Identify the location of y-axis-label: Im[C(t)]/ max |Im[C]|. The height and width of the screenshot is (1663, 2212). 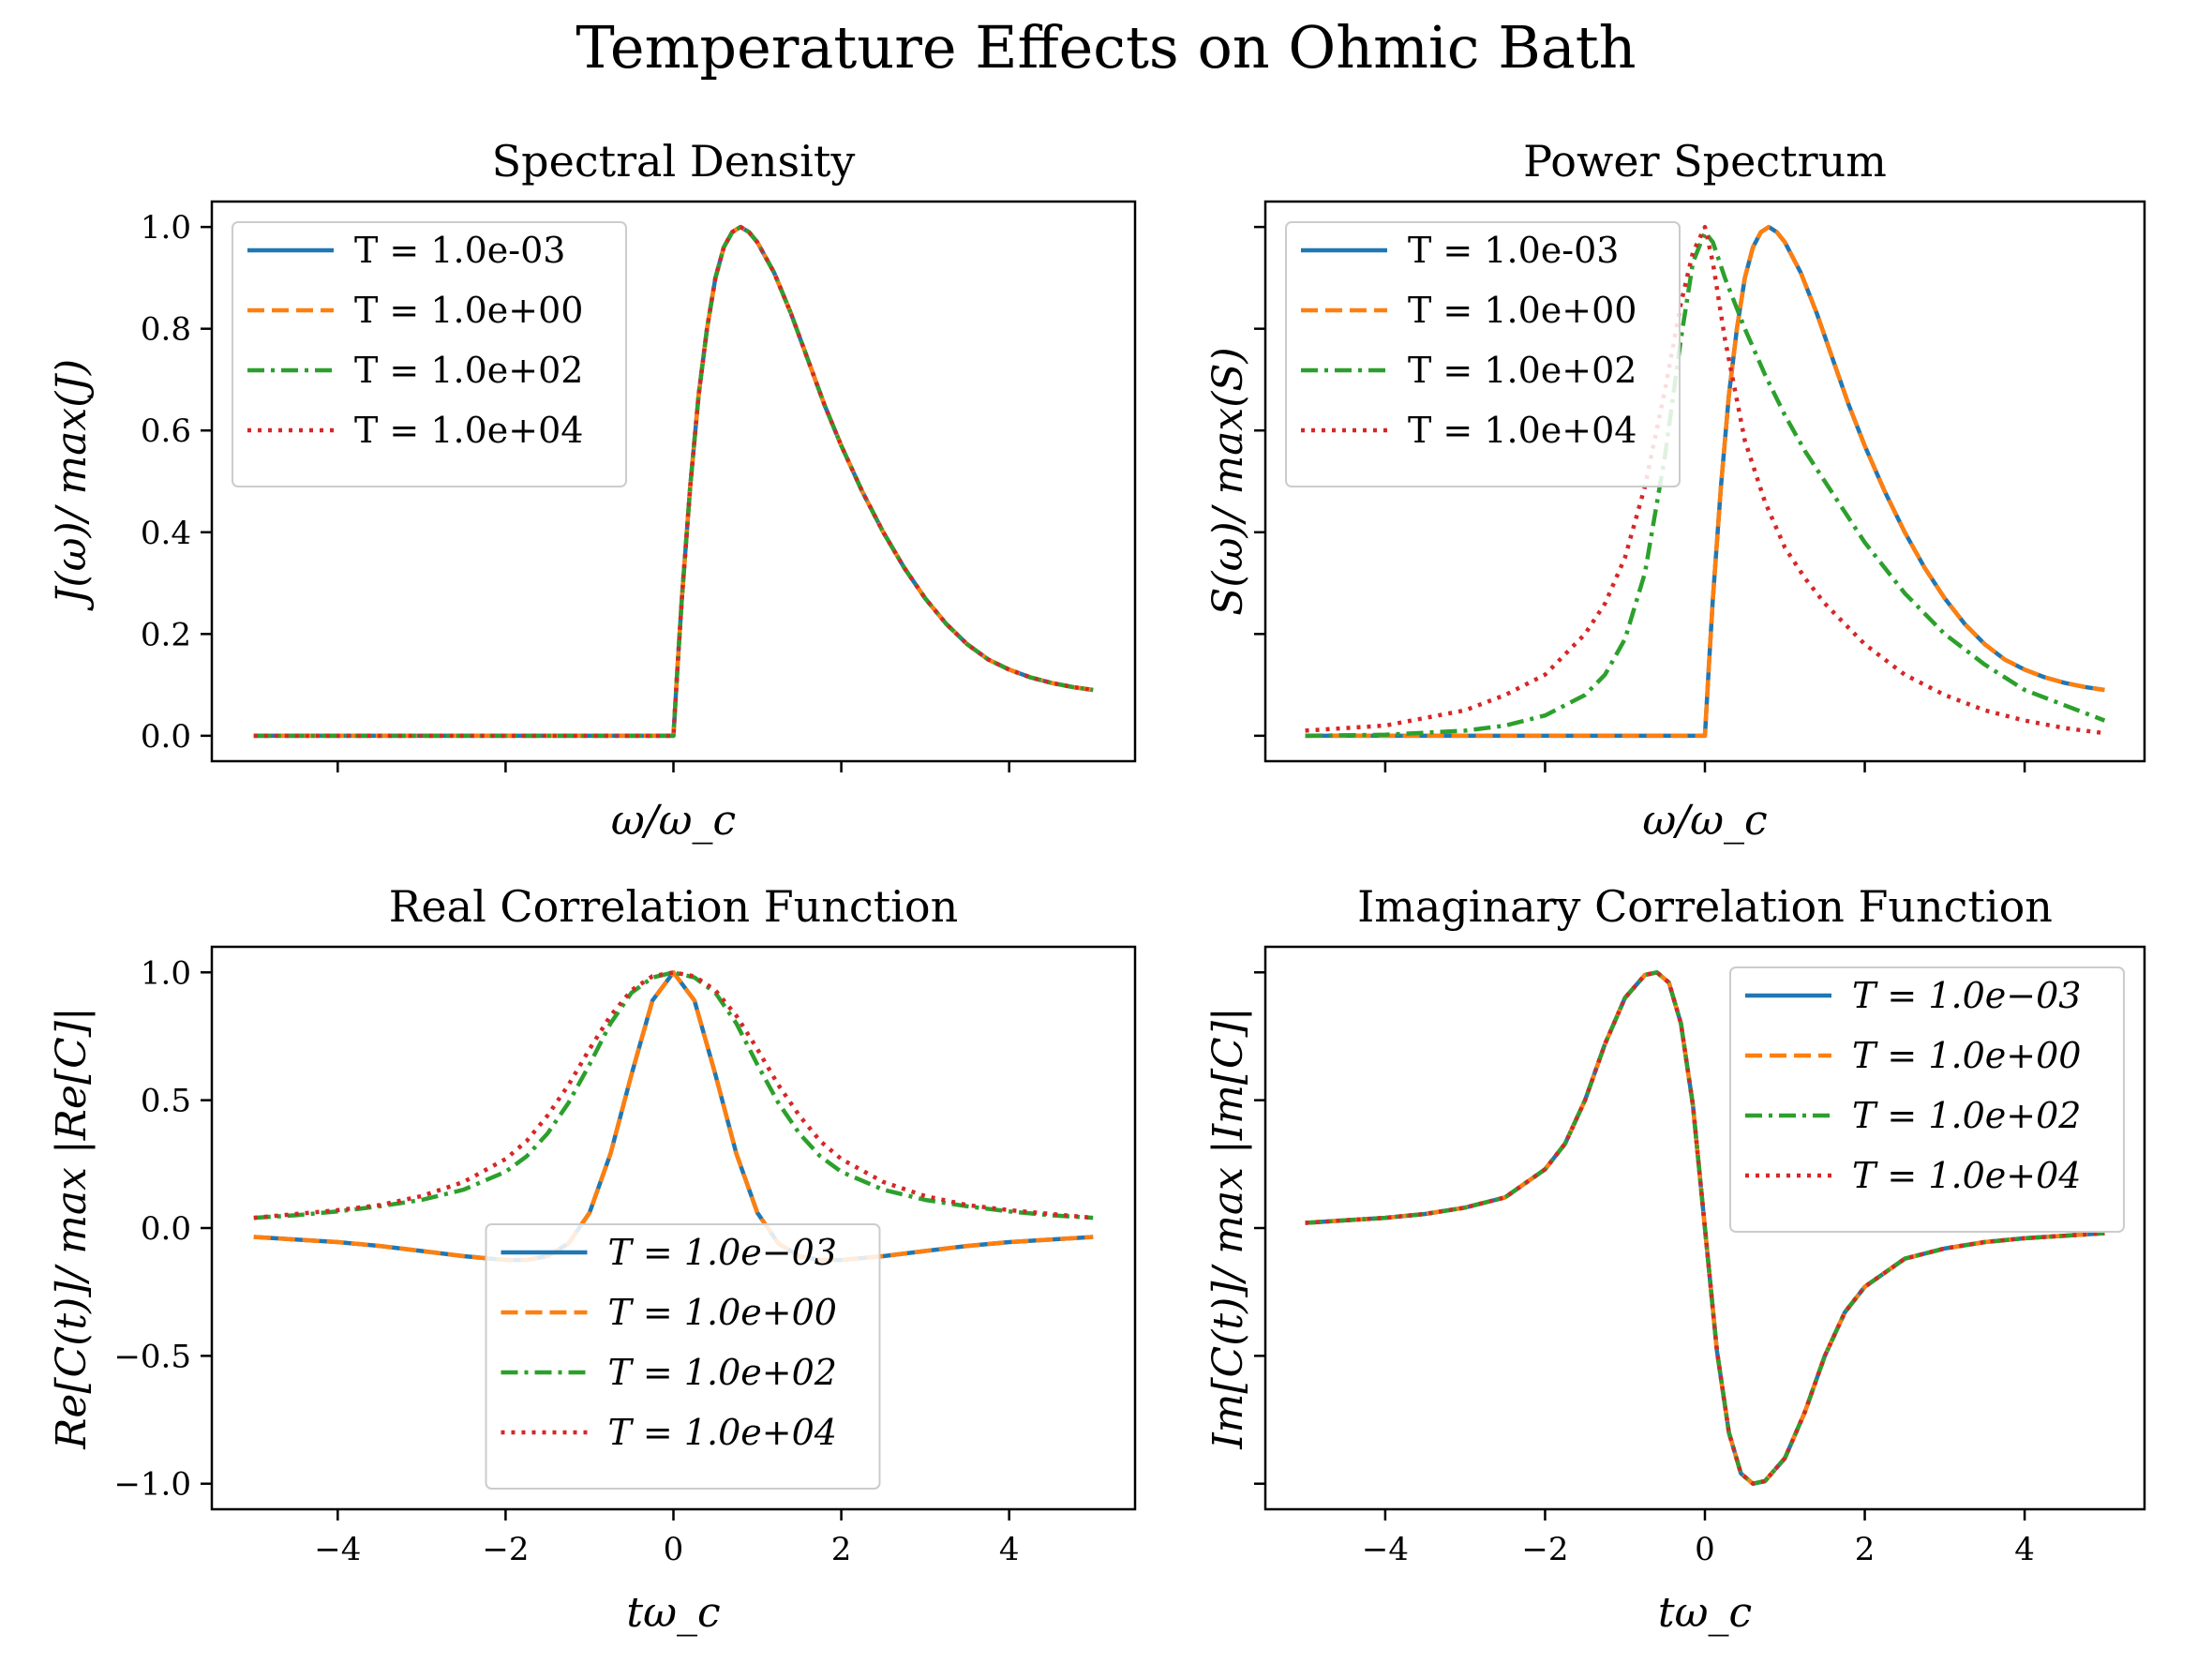
(1228, 1228).